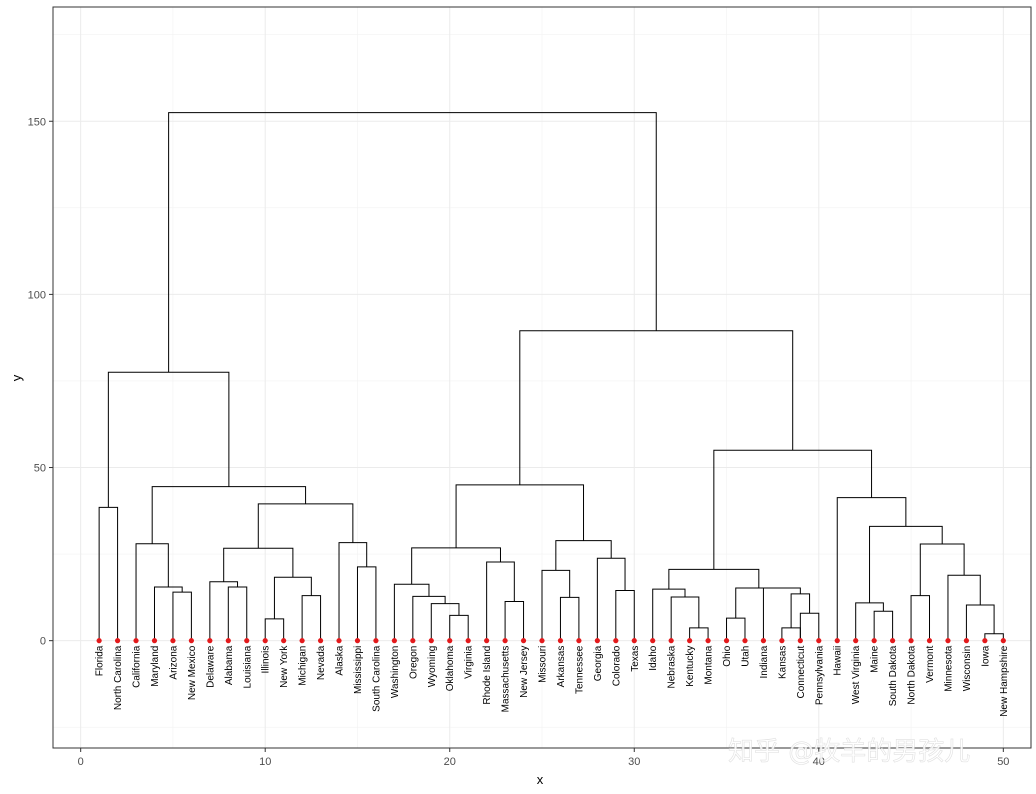  I want to click on y-tick-label: 0, so click(43, 642).